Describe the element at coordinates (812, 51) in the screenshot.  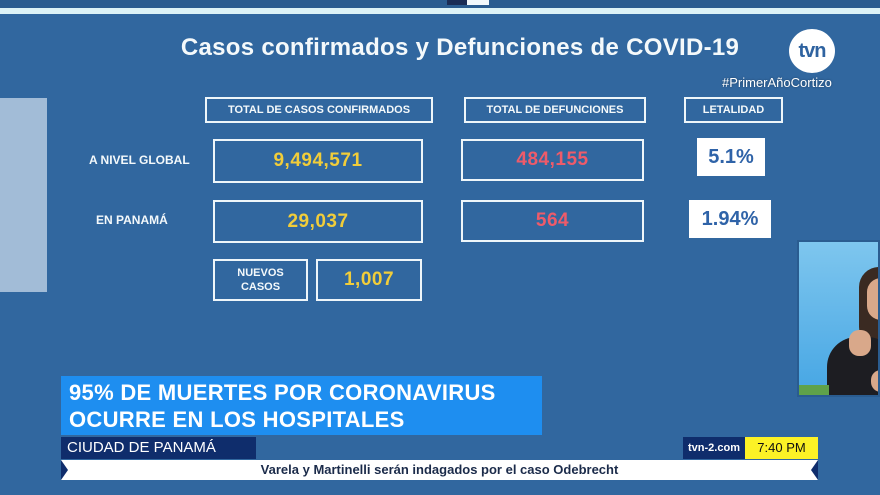
I see `tvn-logo: tvn` at that location.